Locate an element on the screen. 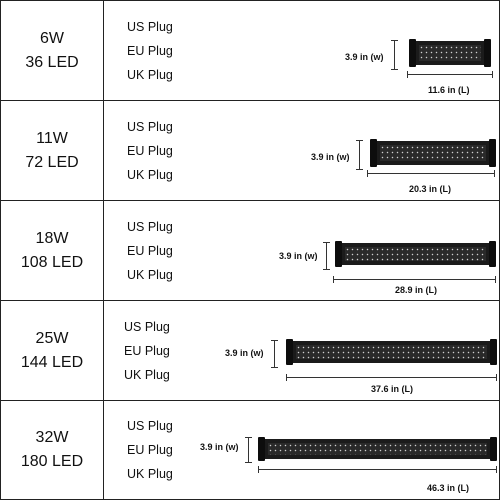 The width and height of the screenshot is (500, 500). length-dimension-label: 28.9 in (L) is located at coordinates (416, 290).